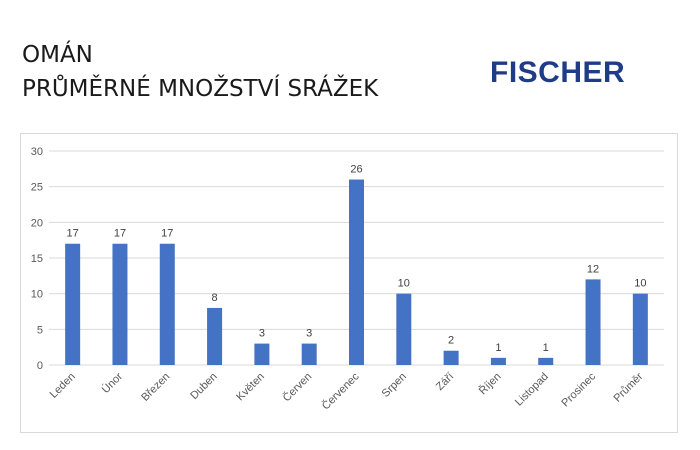  I want to click on x-tick-label: Srpen, so click(394, 385).